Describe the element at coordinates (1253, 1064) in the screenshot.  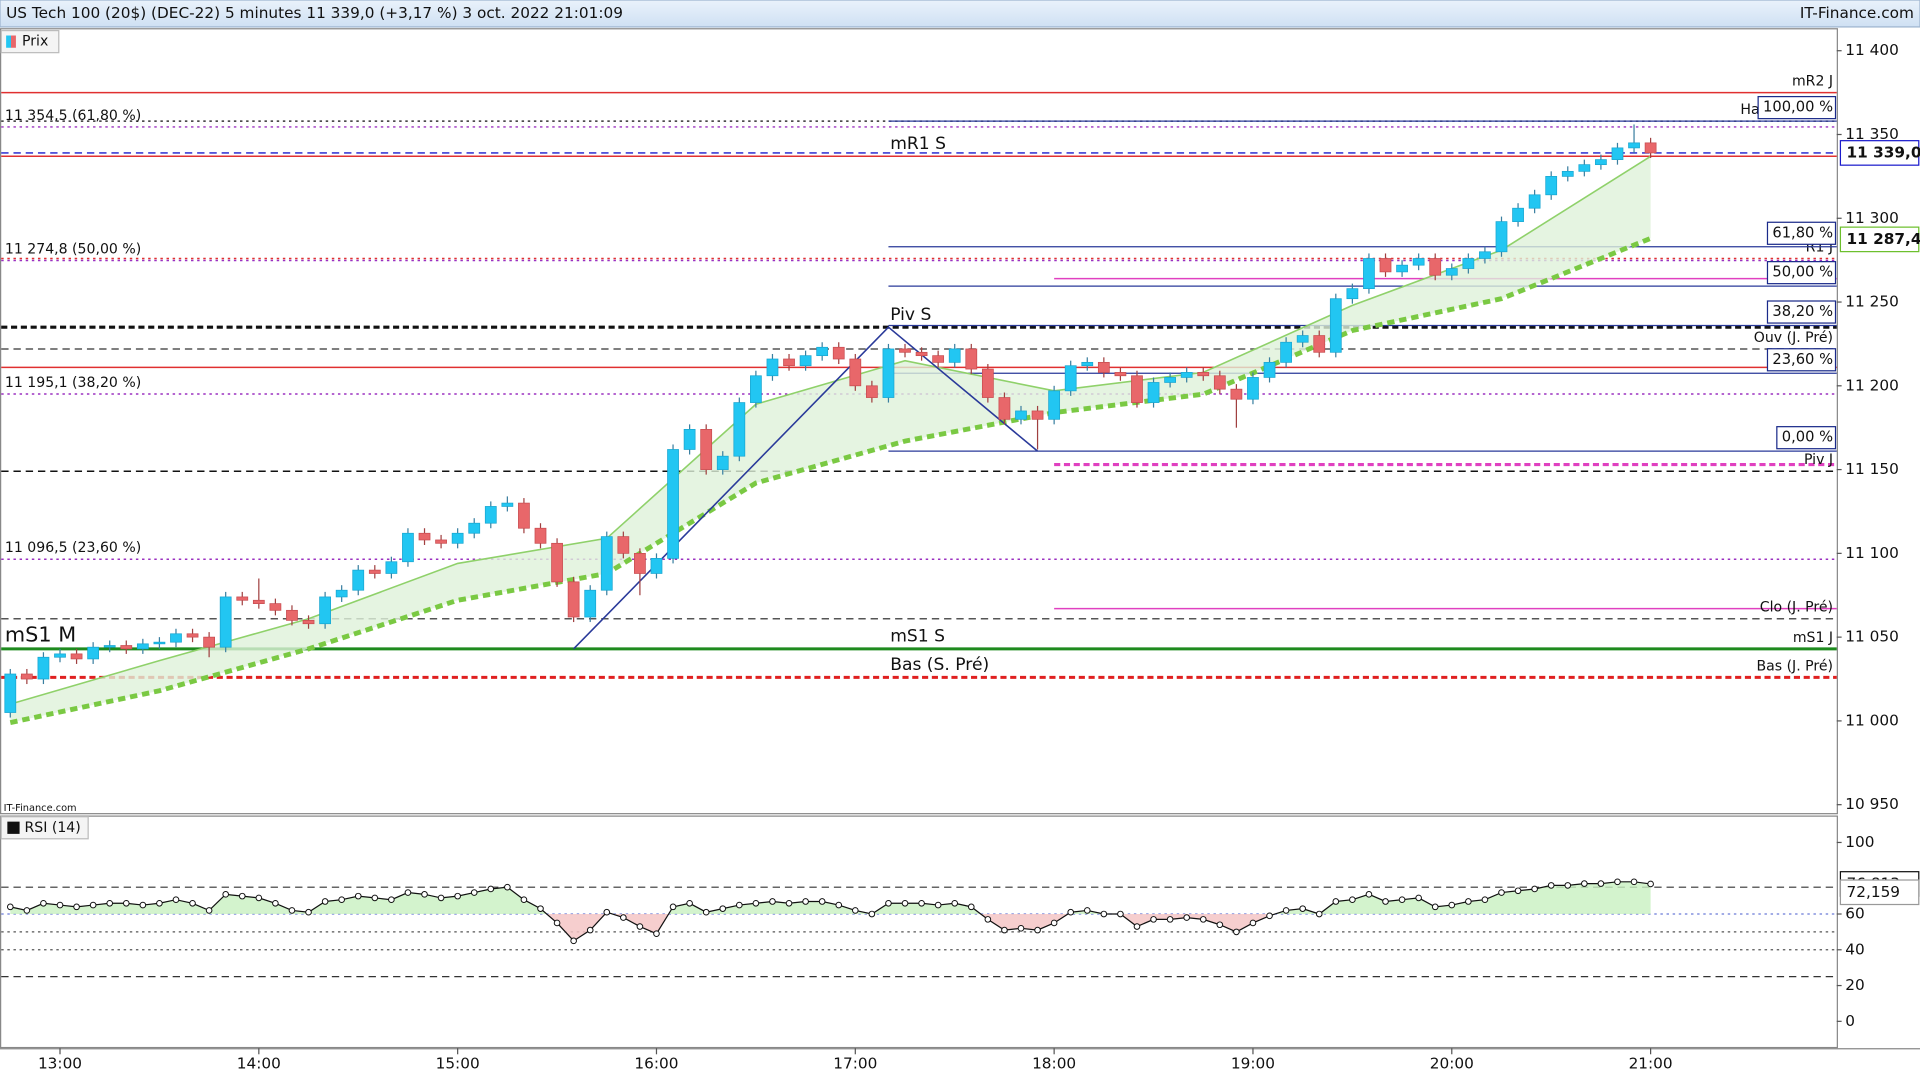
I see `x-tick-label: 19:00` at that location.